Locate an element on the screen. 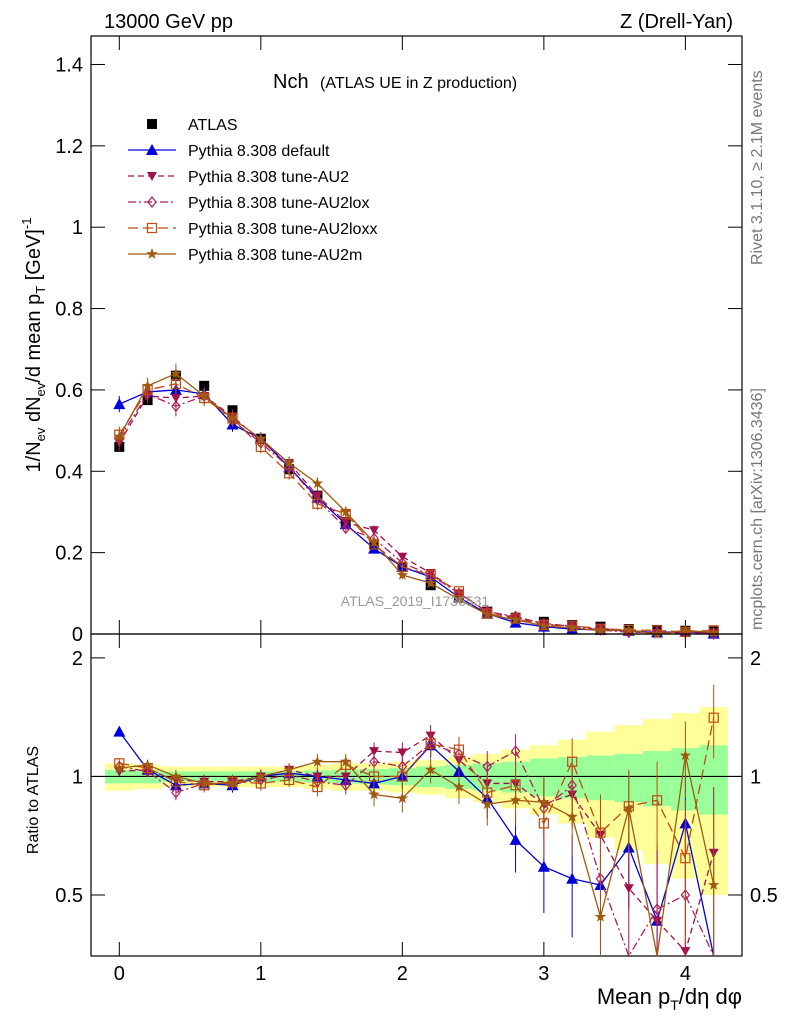 This screenshot has height=1024, width=786. header-left: 13000 GeV pp is located at coordinates (168, 22).